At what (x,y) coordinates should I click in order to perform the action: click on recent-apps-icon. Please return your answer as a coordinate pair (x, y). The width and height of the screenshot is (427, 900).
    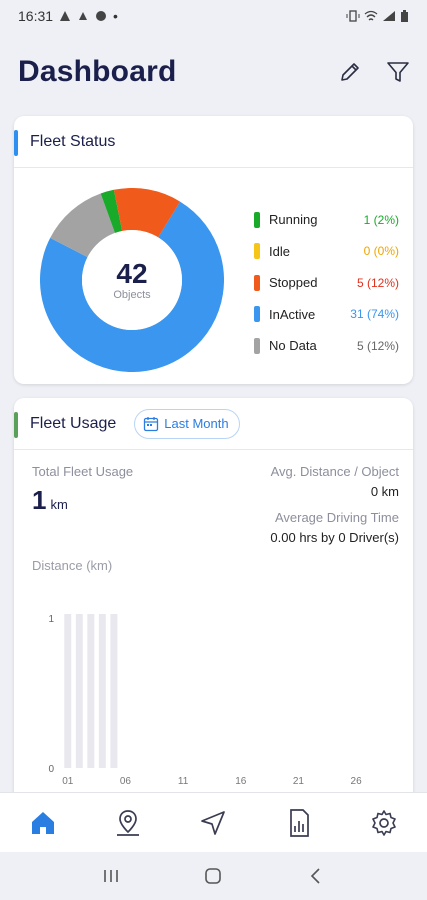
    Looking at the image, I should click on (111, 876).